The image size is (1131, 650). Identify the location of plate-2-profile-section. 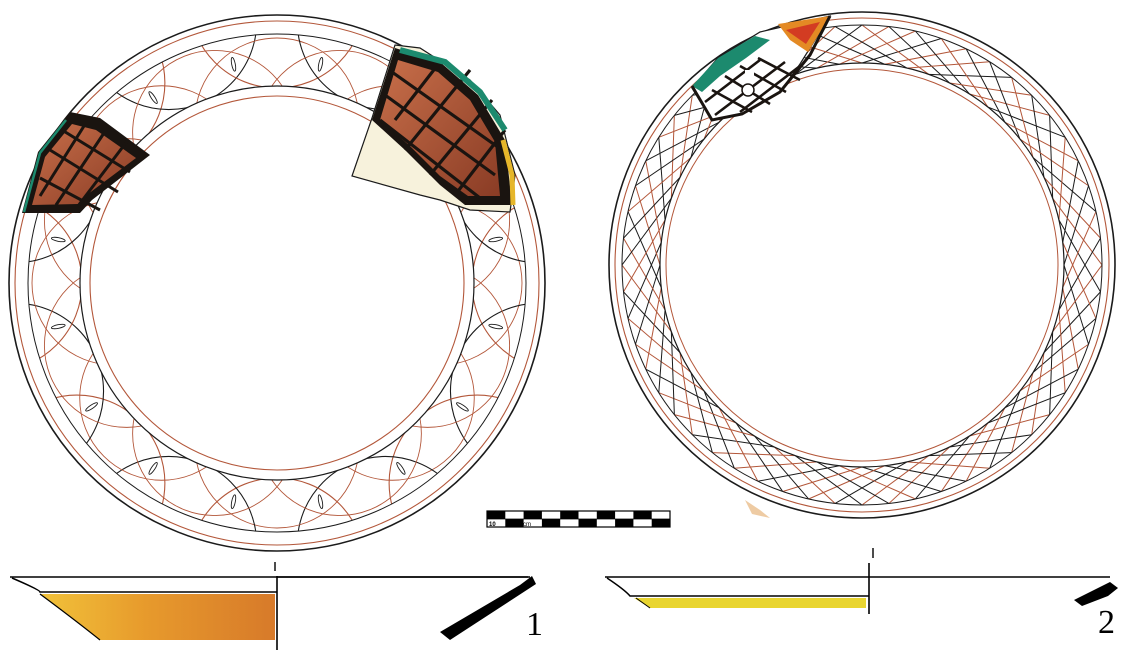
(861, 581).